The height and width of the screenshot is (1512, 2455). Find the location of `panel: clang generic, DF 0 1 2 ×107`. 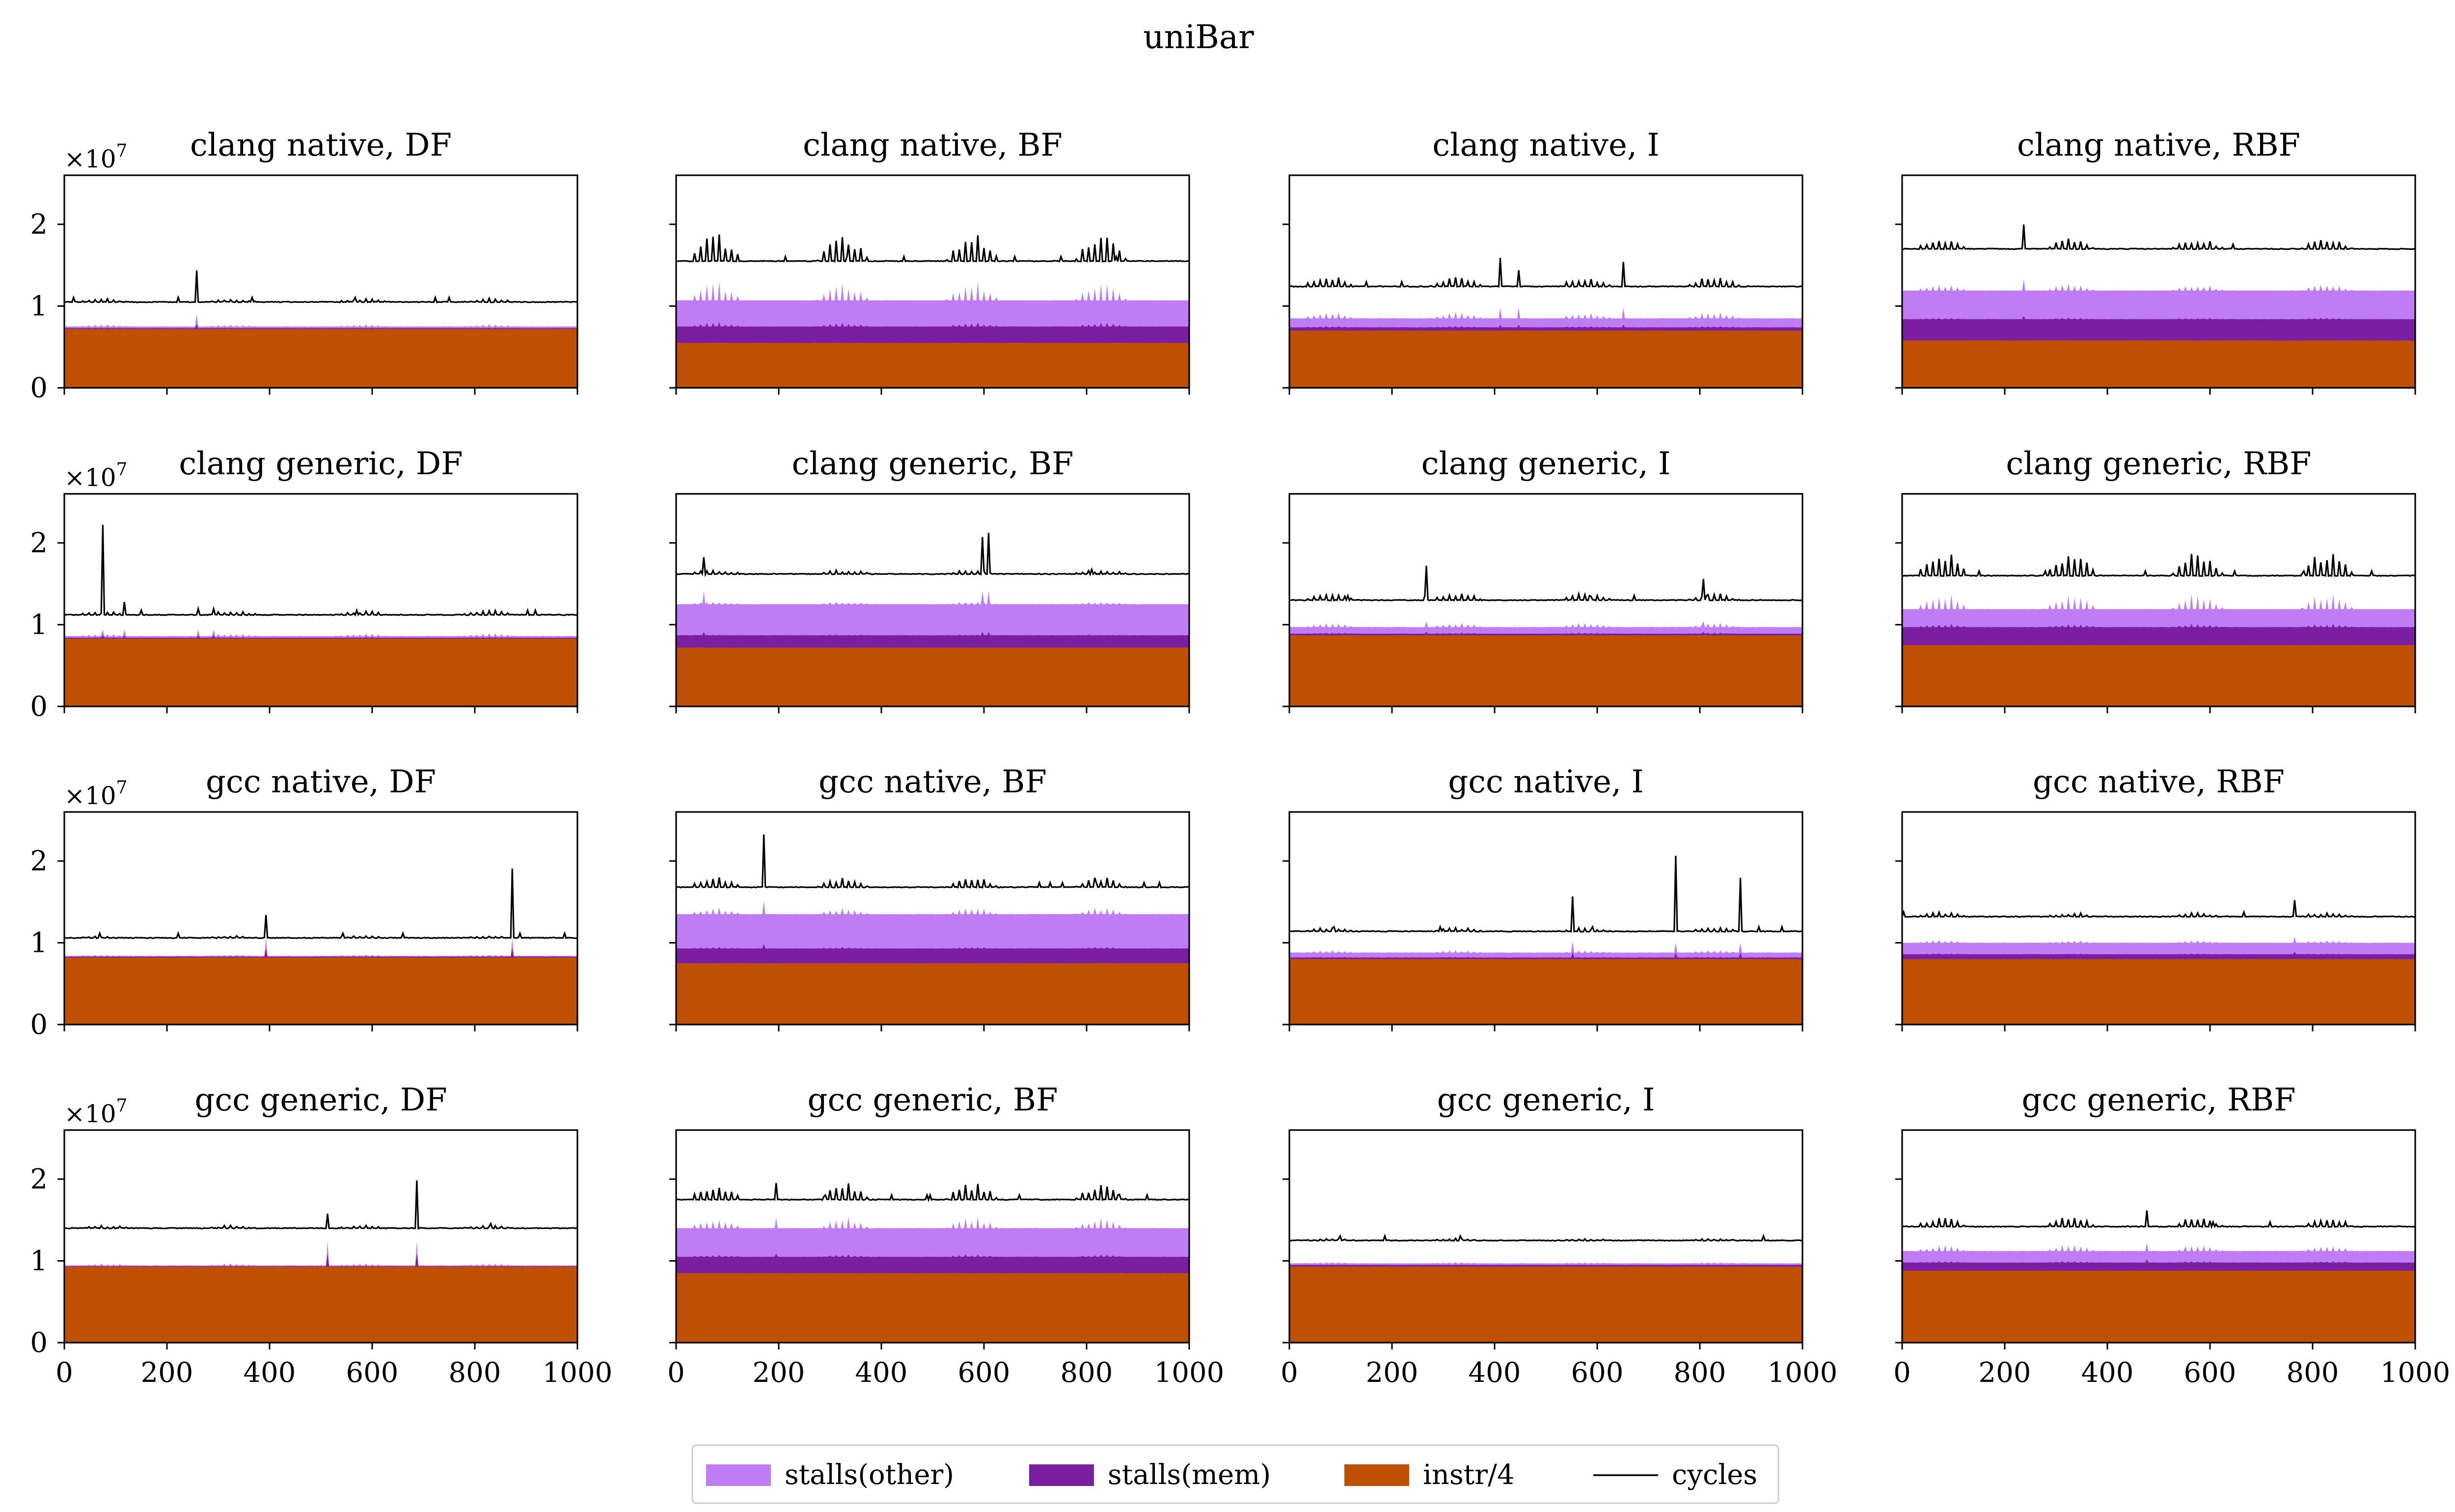

panel: clang generic, DF 0 1 2 ×107 is located at coordinates (304, 584).